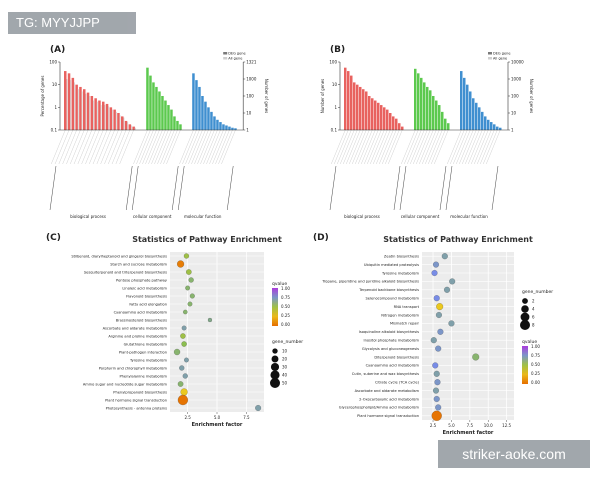 Image resolution: width=600 pixels, height=480 pixels. Describe the element at coordinates (469, 216) in the screenshot. I see `group-label: molecular function` at that location.